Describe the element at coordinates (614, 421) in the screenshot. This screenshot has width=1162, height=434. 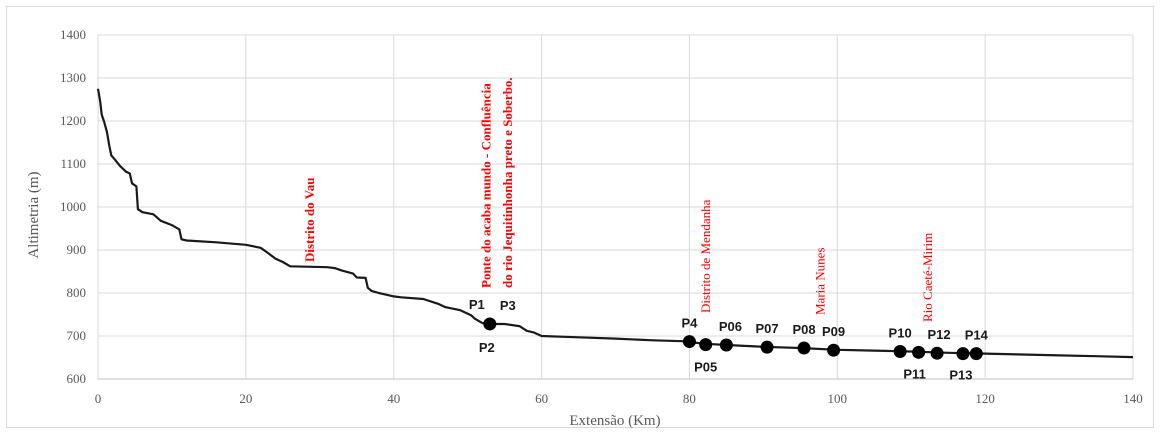
I see `x-axis-title: Extensão (Km)` at that location.